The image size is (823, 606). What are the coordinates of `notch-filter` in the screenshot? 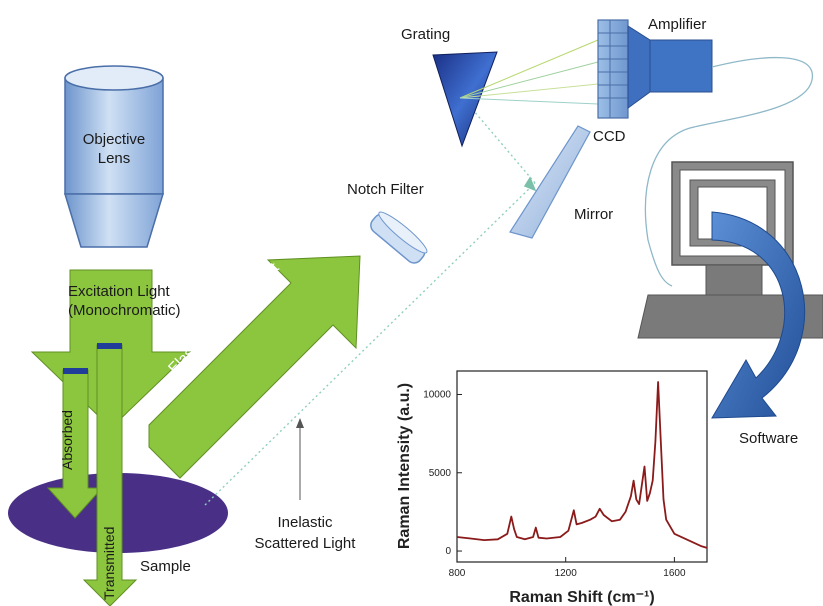 It's located at (399, 237).